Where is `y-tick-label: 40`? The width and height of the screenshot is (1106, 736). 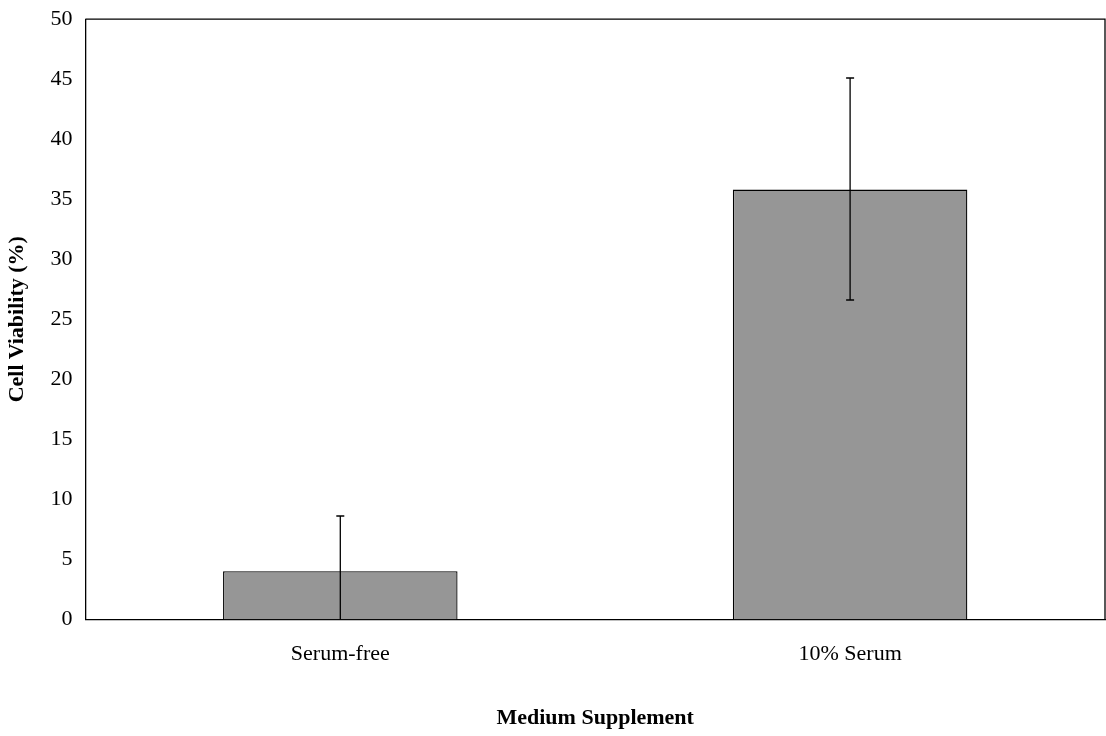 y-tick-label: 40 is located at coordinates (61, 137).